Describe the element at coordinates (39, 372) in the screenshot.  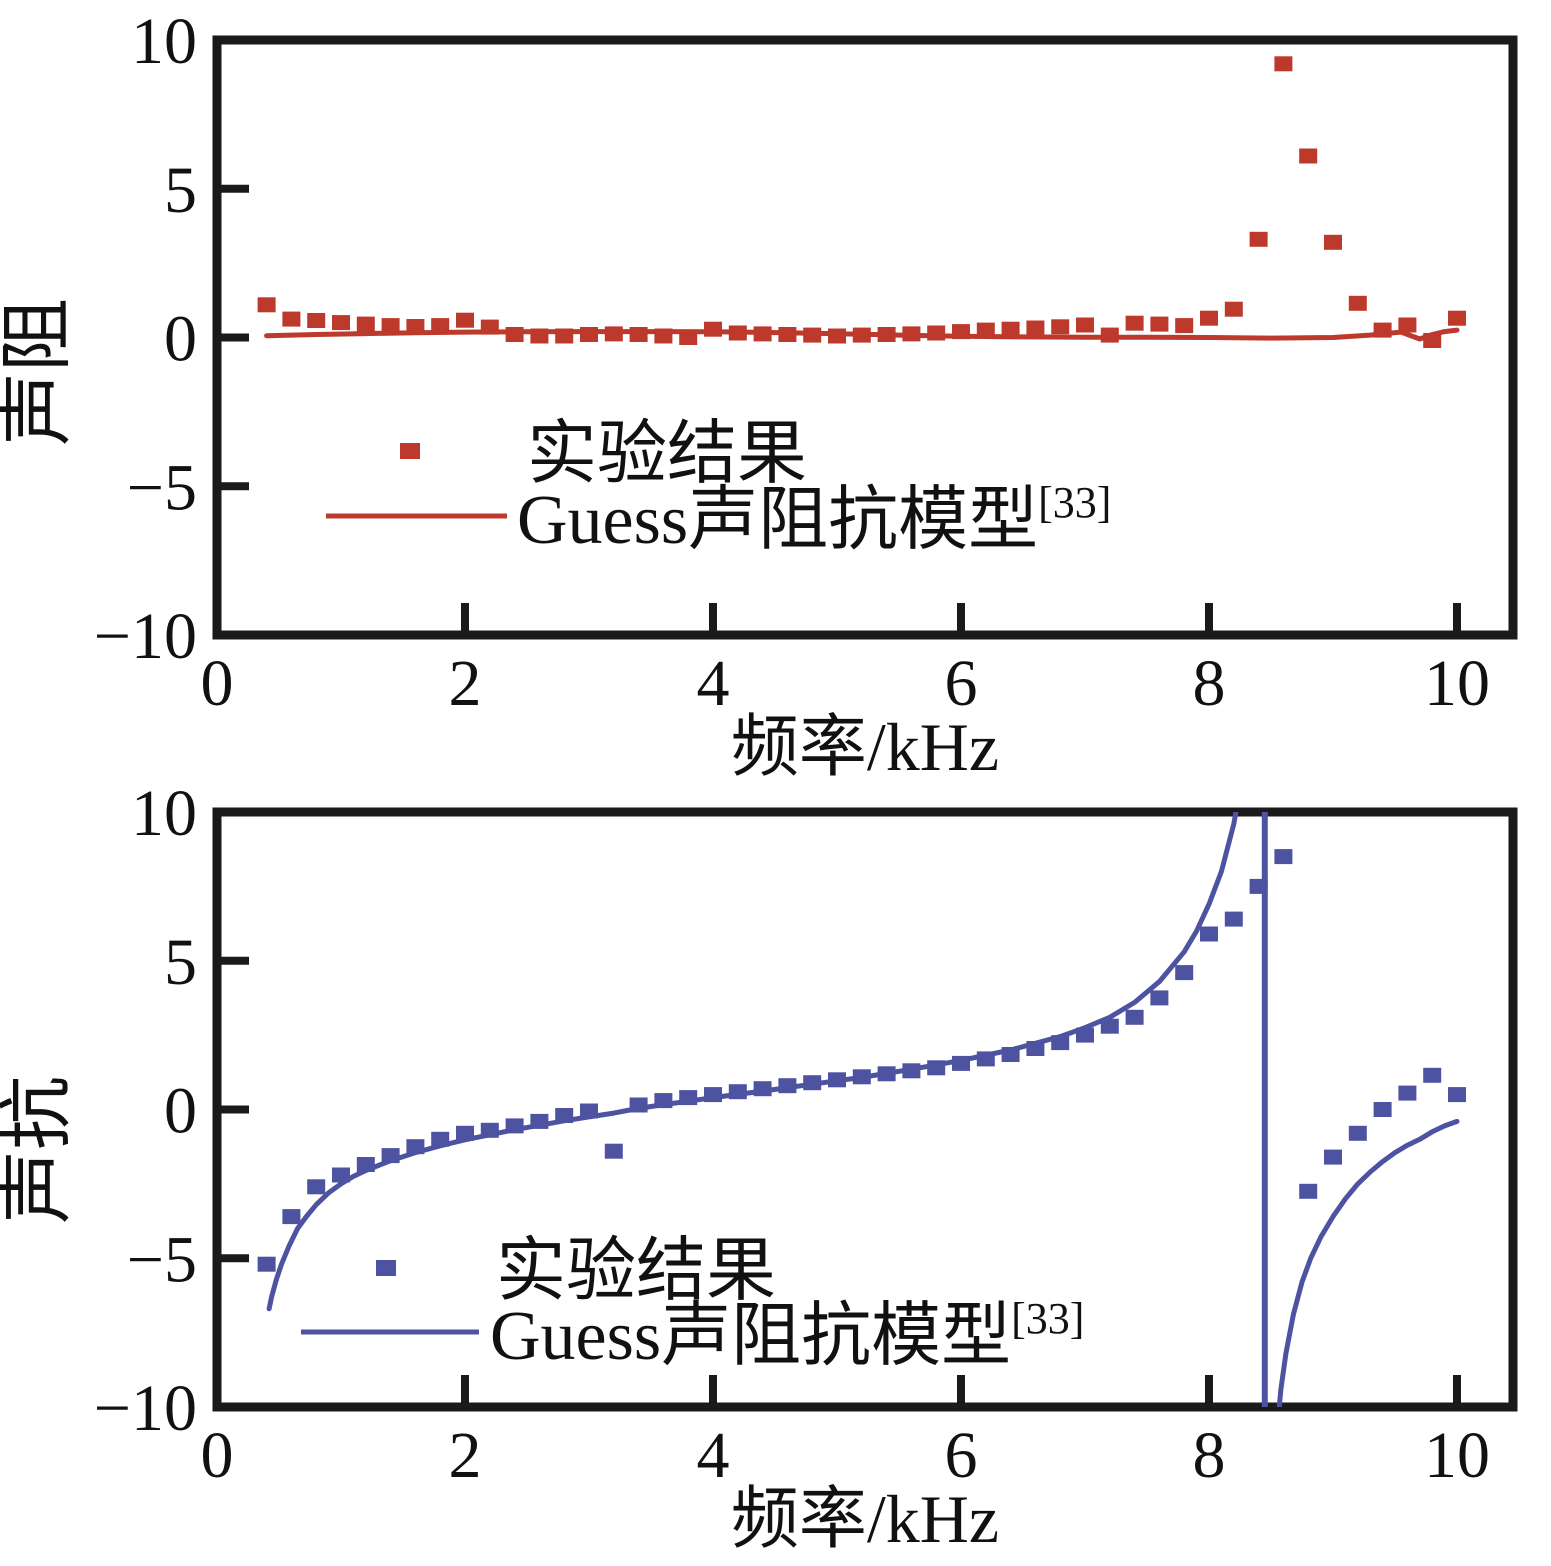
I see `y-axis-title: 声阻` at that location.